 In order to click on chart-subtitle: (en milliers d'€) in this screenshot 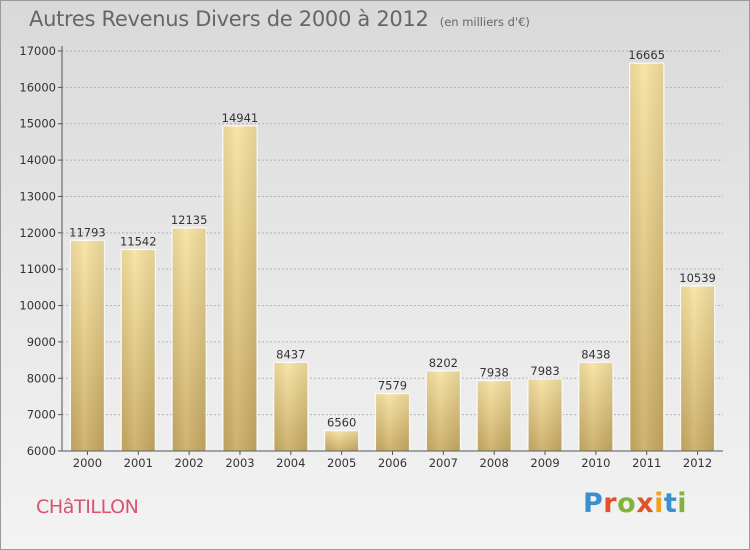, I will do `click(484, 22)`.